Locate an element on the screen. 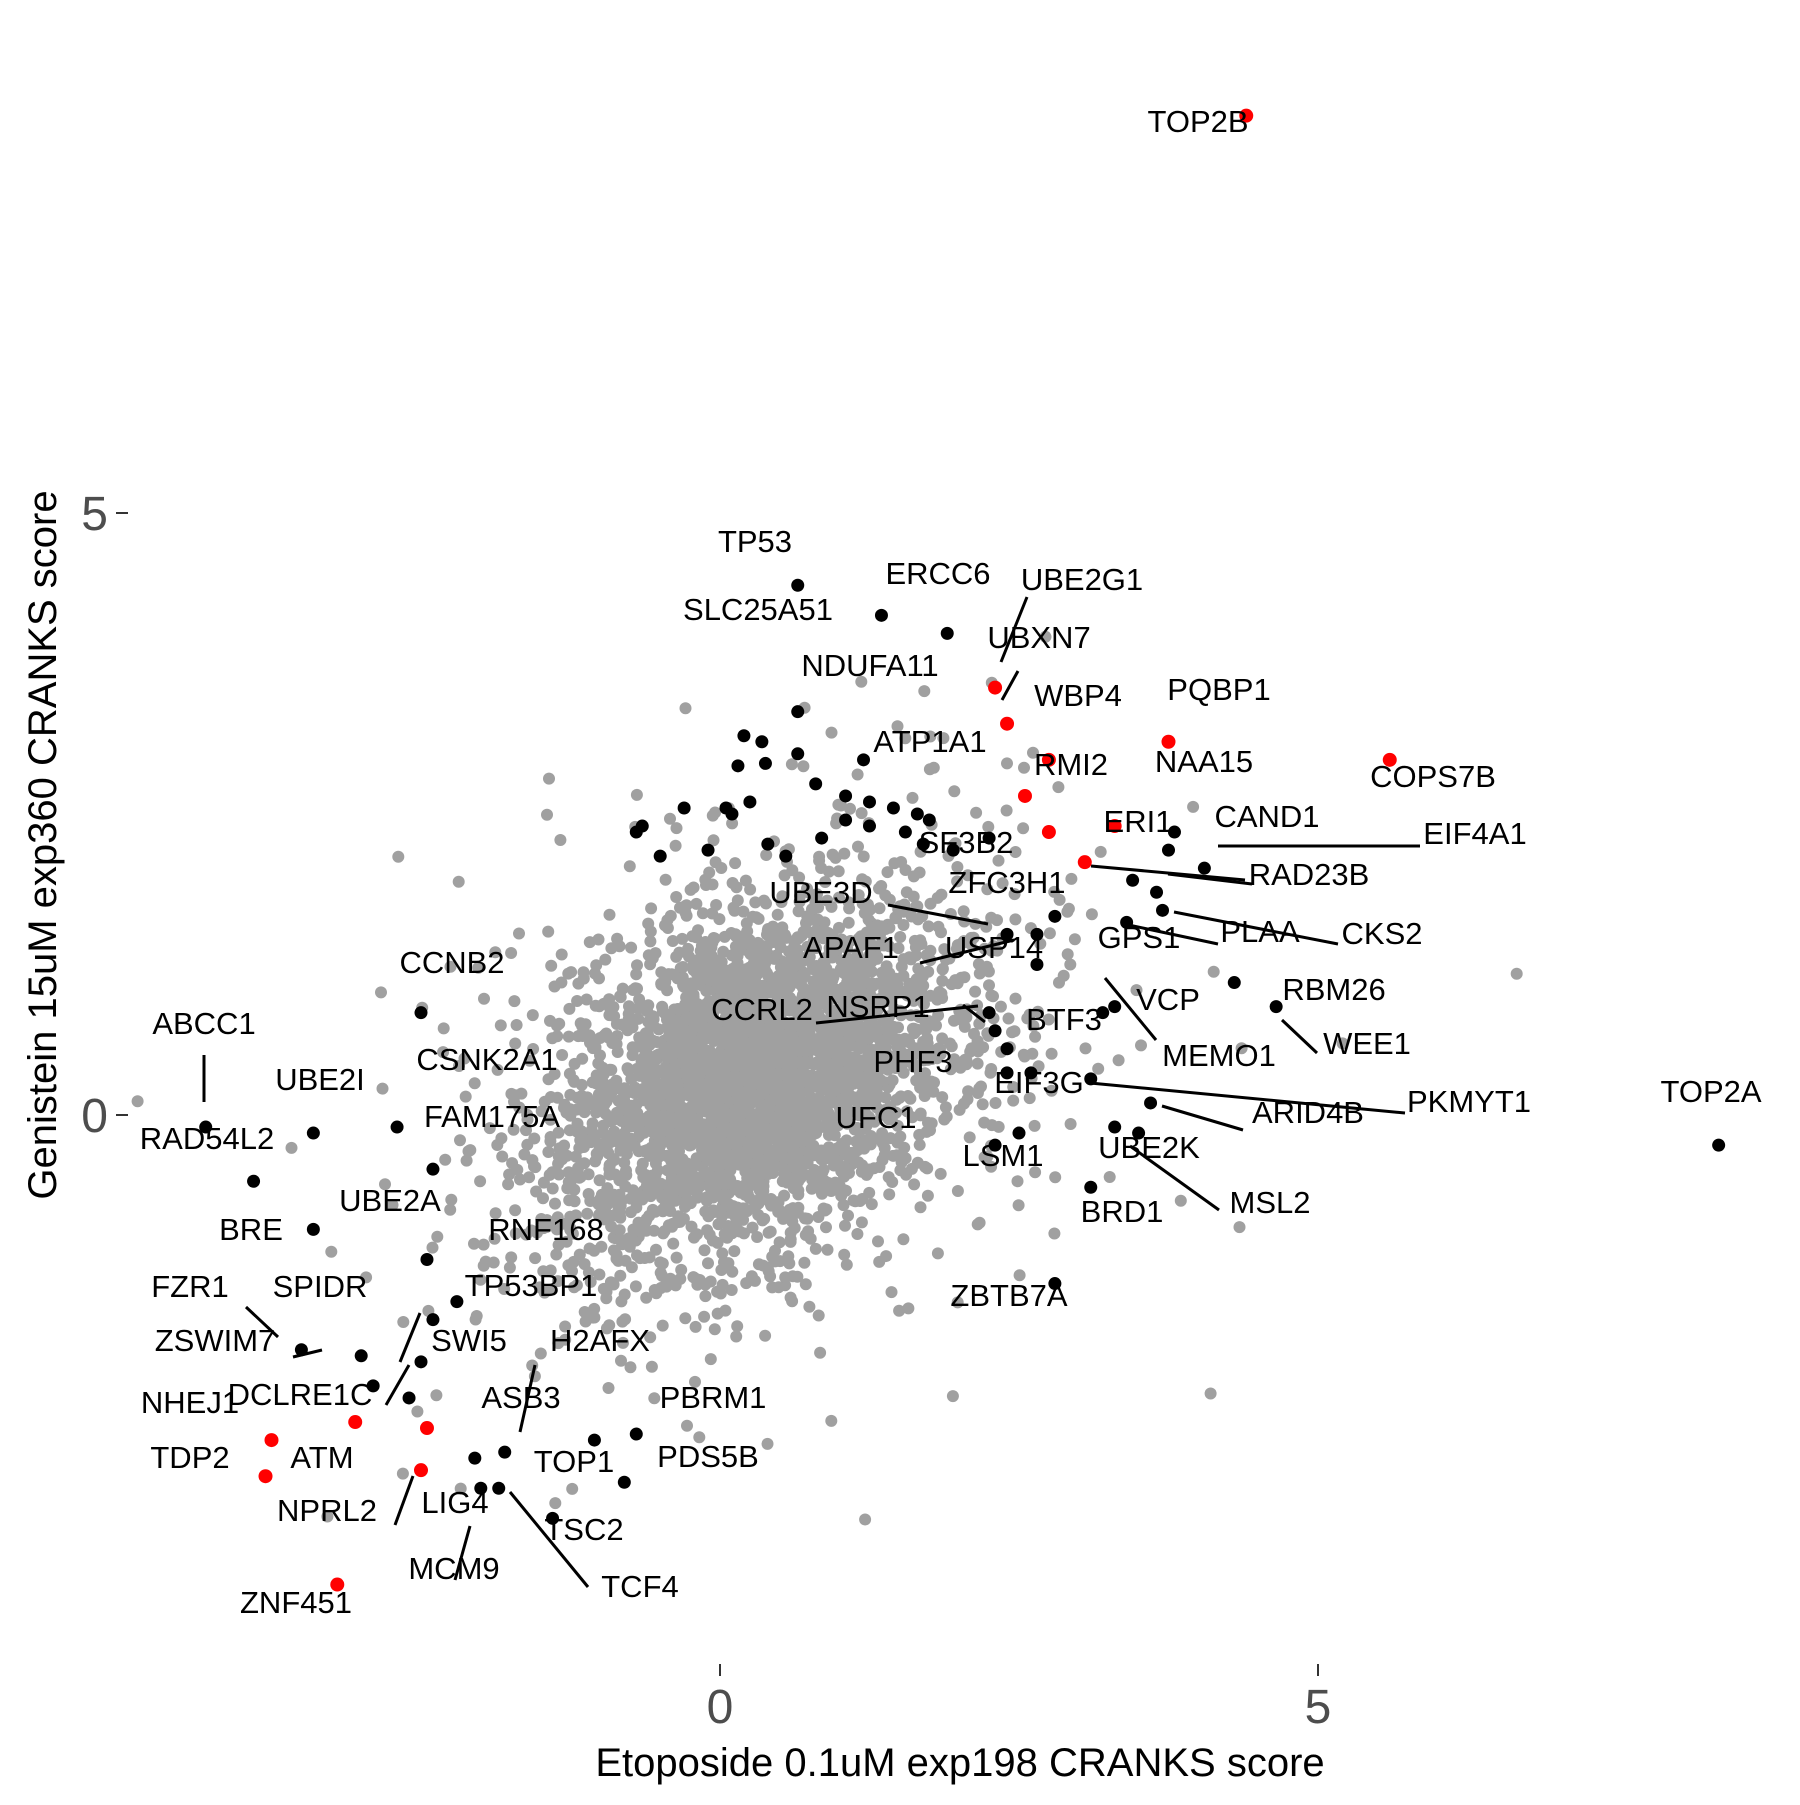 The width and height of the screenshot is (1800, 1805). point-brd1 is located at coordinates (1115, 1127).